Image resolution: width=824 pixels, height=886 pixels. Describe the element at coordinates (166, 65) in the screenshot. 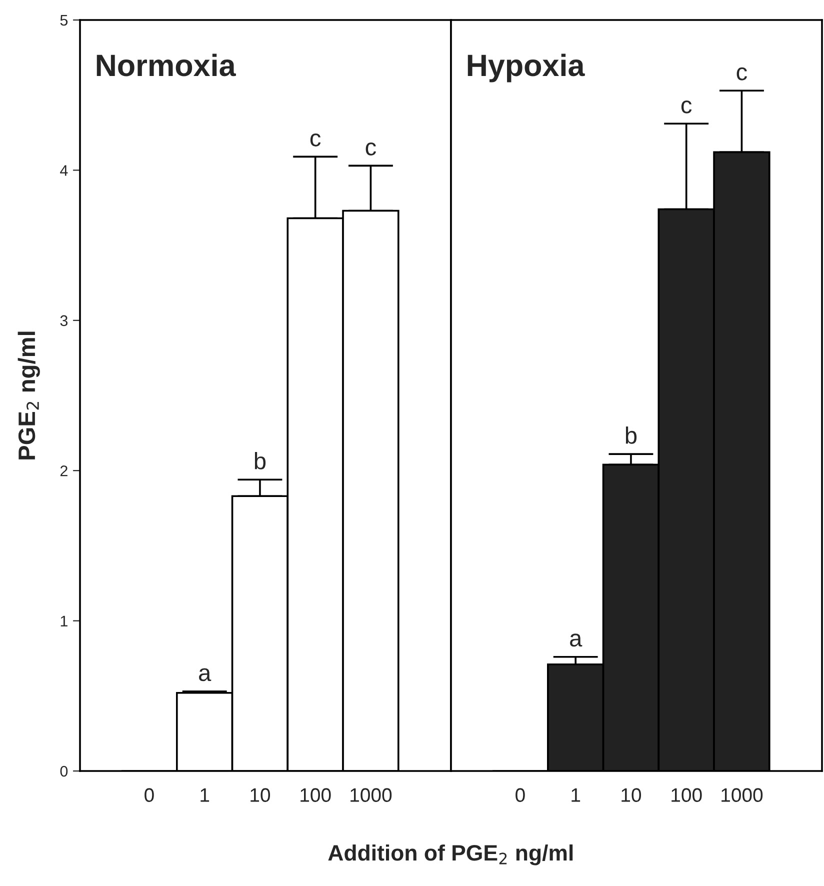

I see `text: Normoxia` at that location.